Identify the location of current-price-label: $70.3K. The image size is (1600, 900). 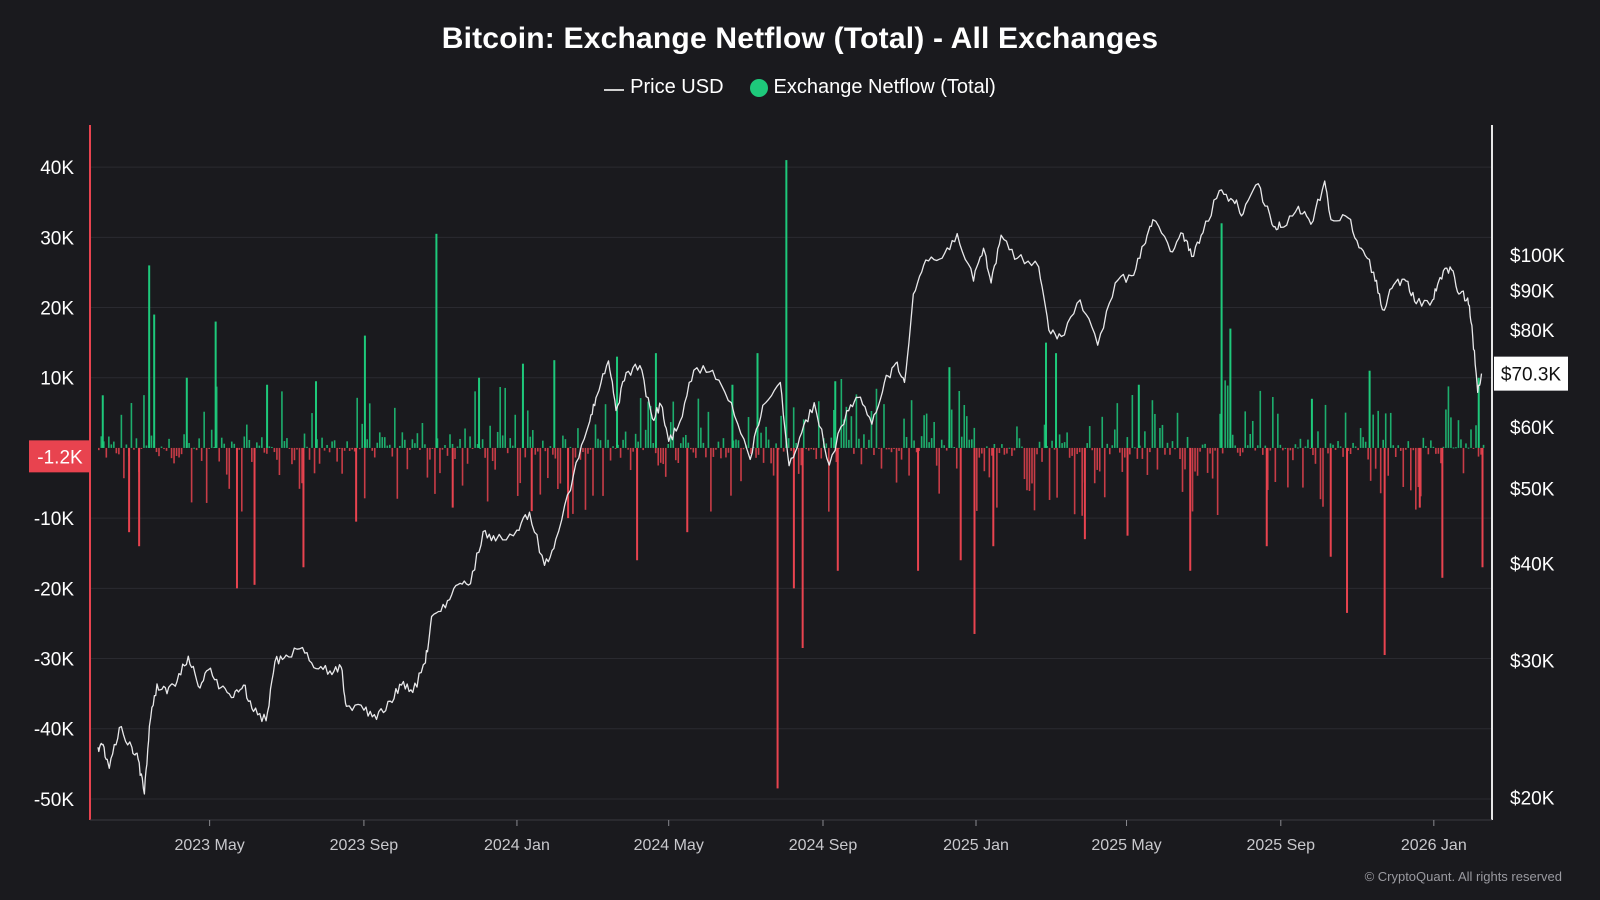
(1531, 375).